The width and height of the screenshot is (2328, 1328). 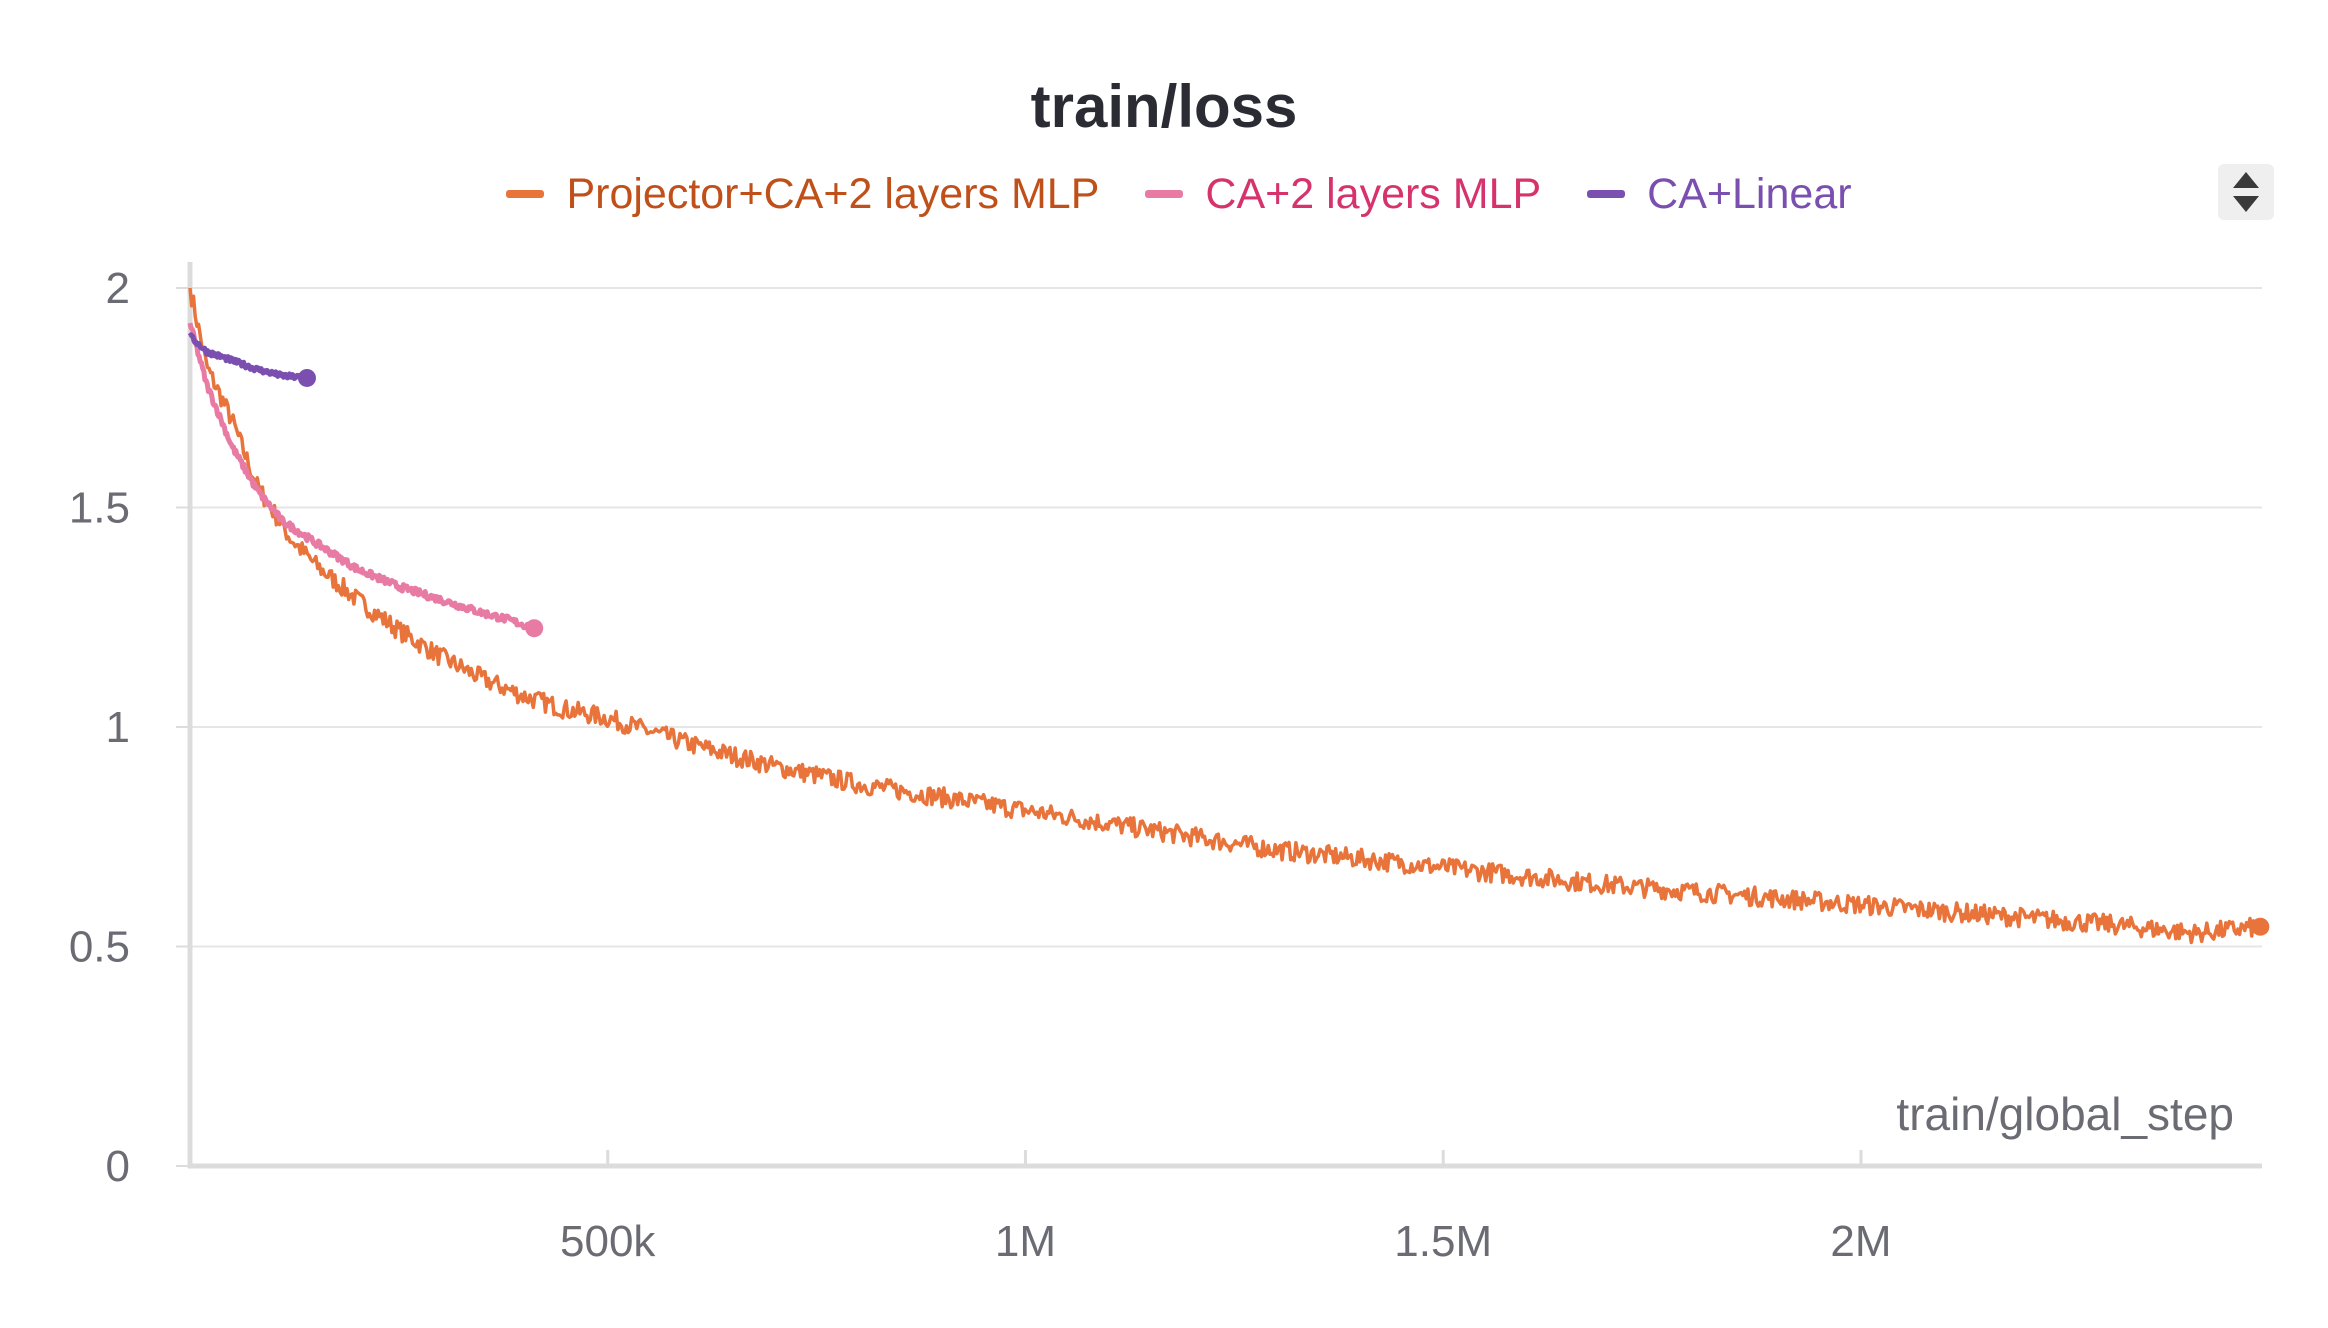 What do you see at coordinates (1860, 1241) in the screenshot?
I see `x-tick-label: 2M` at bounding box center [1860, 1241].